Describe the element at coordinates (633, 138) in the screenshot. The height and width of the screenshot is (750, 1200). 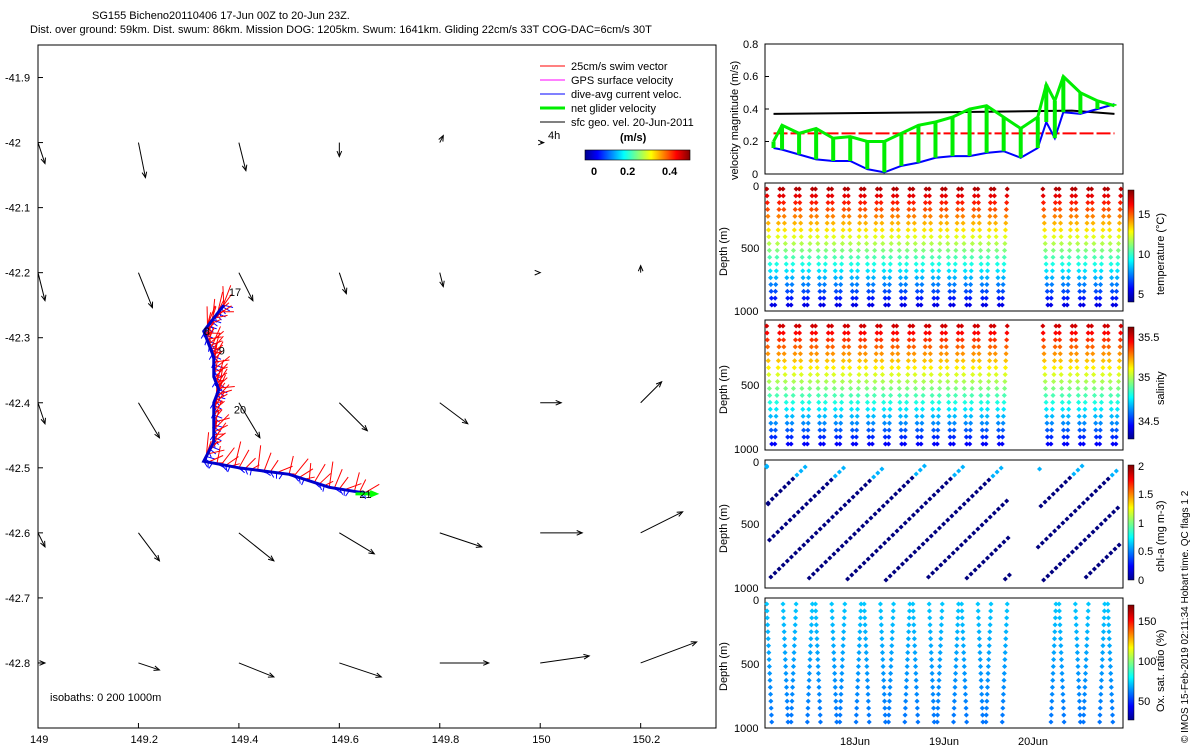
I see `colorbar-units: (m/s)` at that location.